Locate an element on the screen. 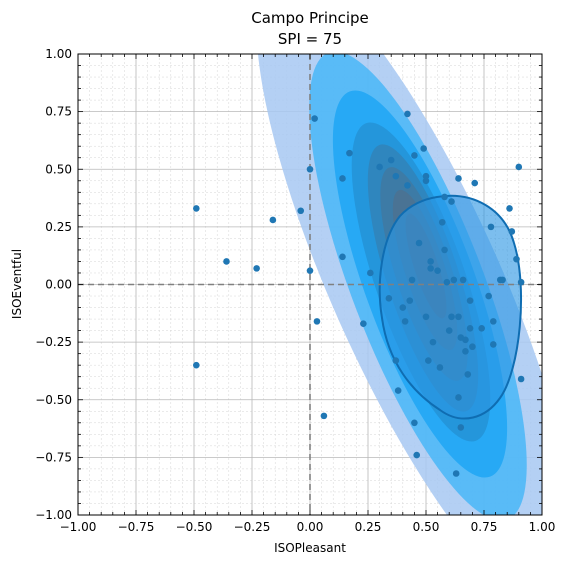 This screenshot has width=567, height=563. x-tick-label: 1.00 is located at coordinates (542, 527).